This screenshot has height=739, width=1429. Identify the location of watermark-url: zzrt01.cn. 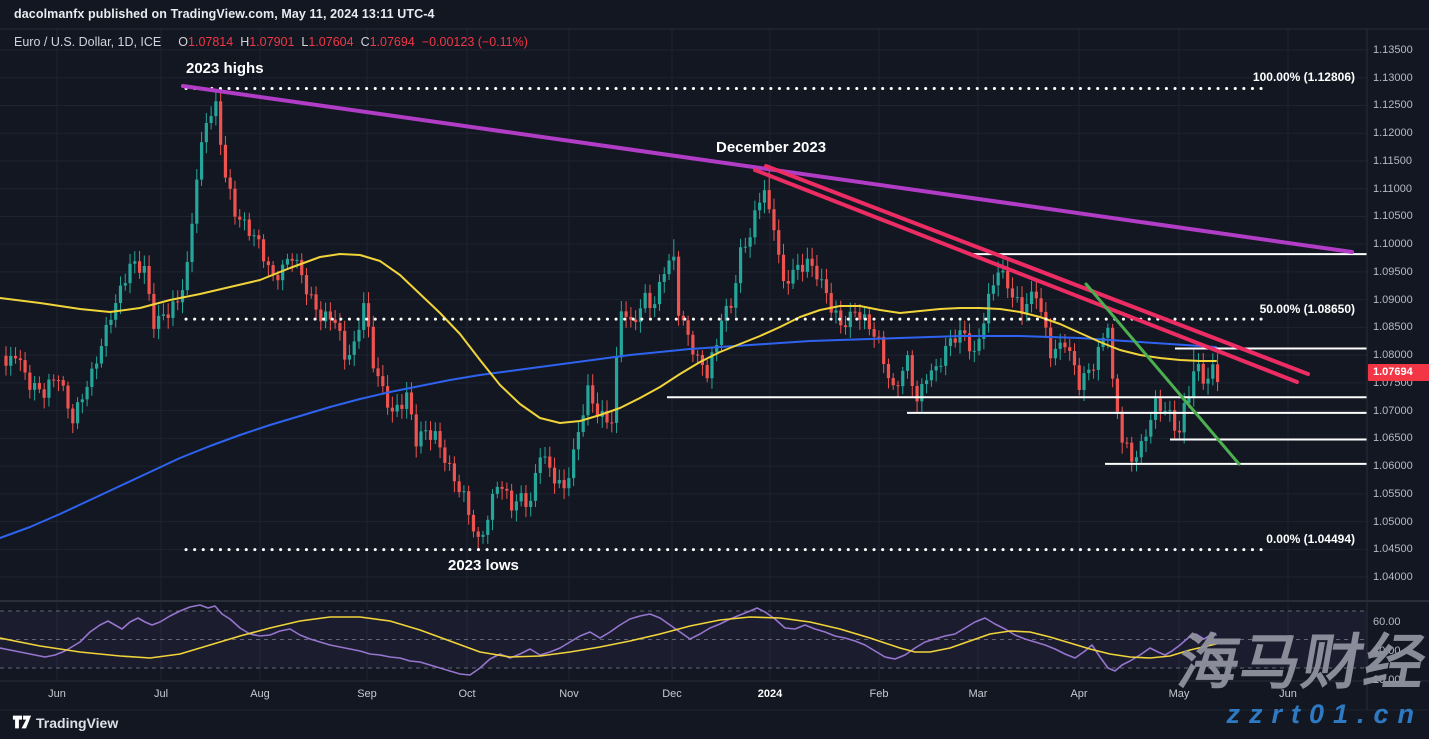
(1324, 714).